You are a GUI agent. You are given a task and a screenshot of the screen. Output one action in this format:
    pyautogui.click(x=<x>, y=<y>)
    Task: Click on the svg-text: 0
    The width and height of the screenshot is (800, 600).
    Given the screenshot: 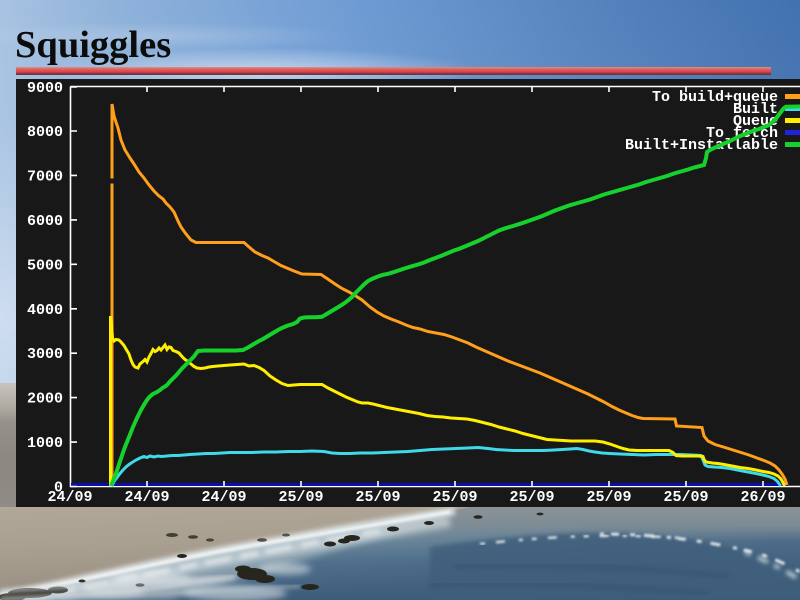 What is the action you would take?
    pyautogui.click(x=58, y=488)
    